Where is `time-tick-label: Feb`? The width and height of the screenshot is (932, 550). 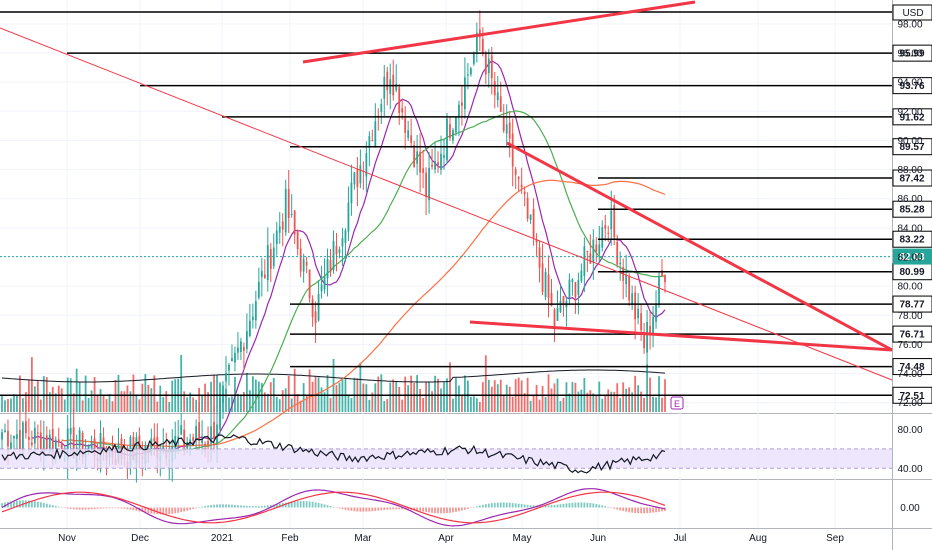
time-tick-label: Feb is located at coordinates (290, 538).